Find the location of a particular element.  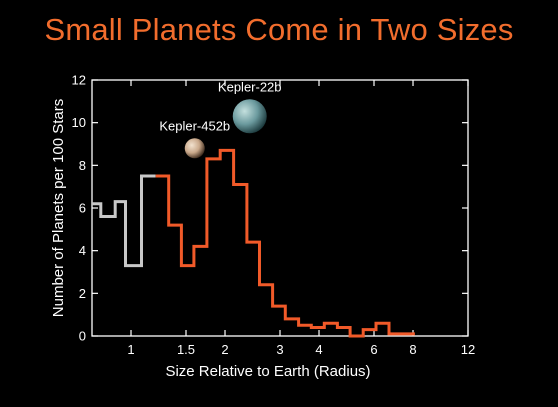

slide-title: Small Planets Come in Two Sizes is located at coordinates (279, 29).